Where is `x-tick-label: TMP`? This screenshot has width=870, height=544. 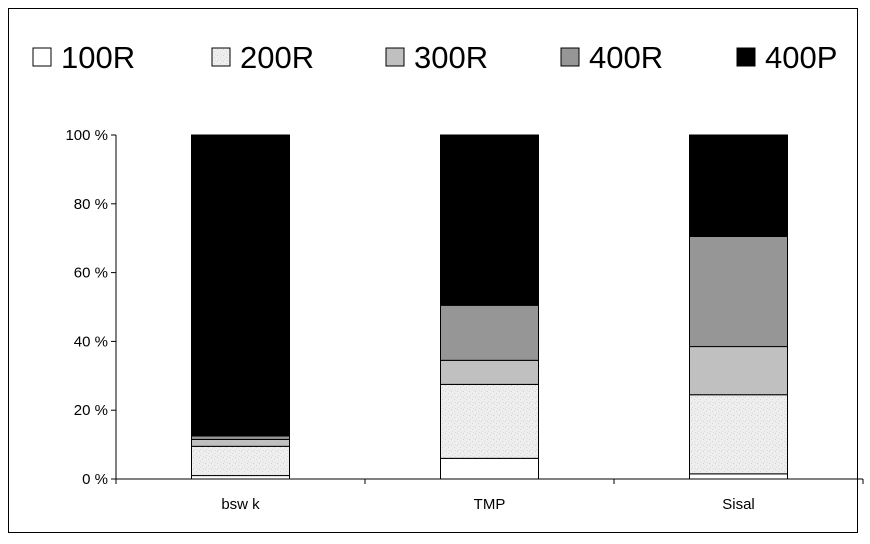
x-tick-label: TMP is located at coordinates (490, 504).